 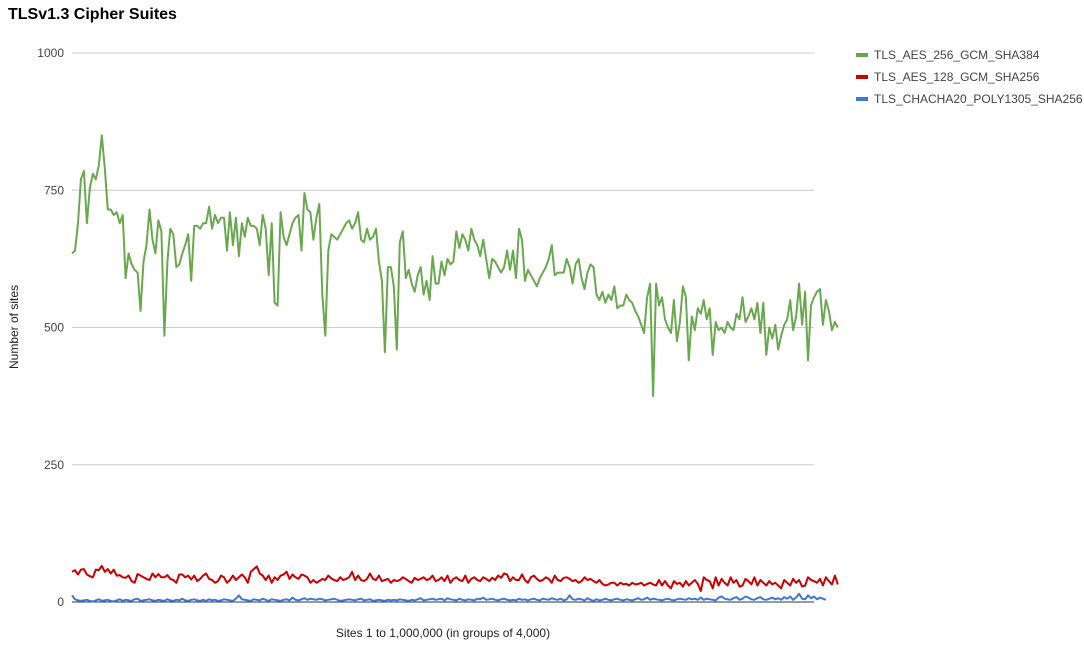 I want to click on legend-label: TLS_AES_128_GCM_SHA256, so click(x=957, y=77).